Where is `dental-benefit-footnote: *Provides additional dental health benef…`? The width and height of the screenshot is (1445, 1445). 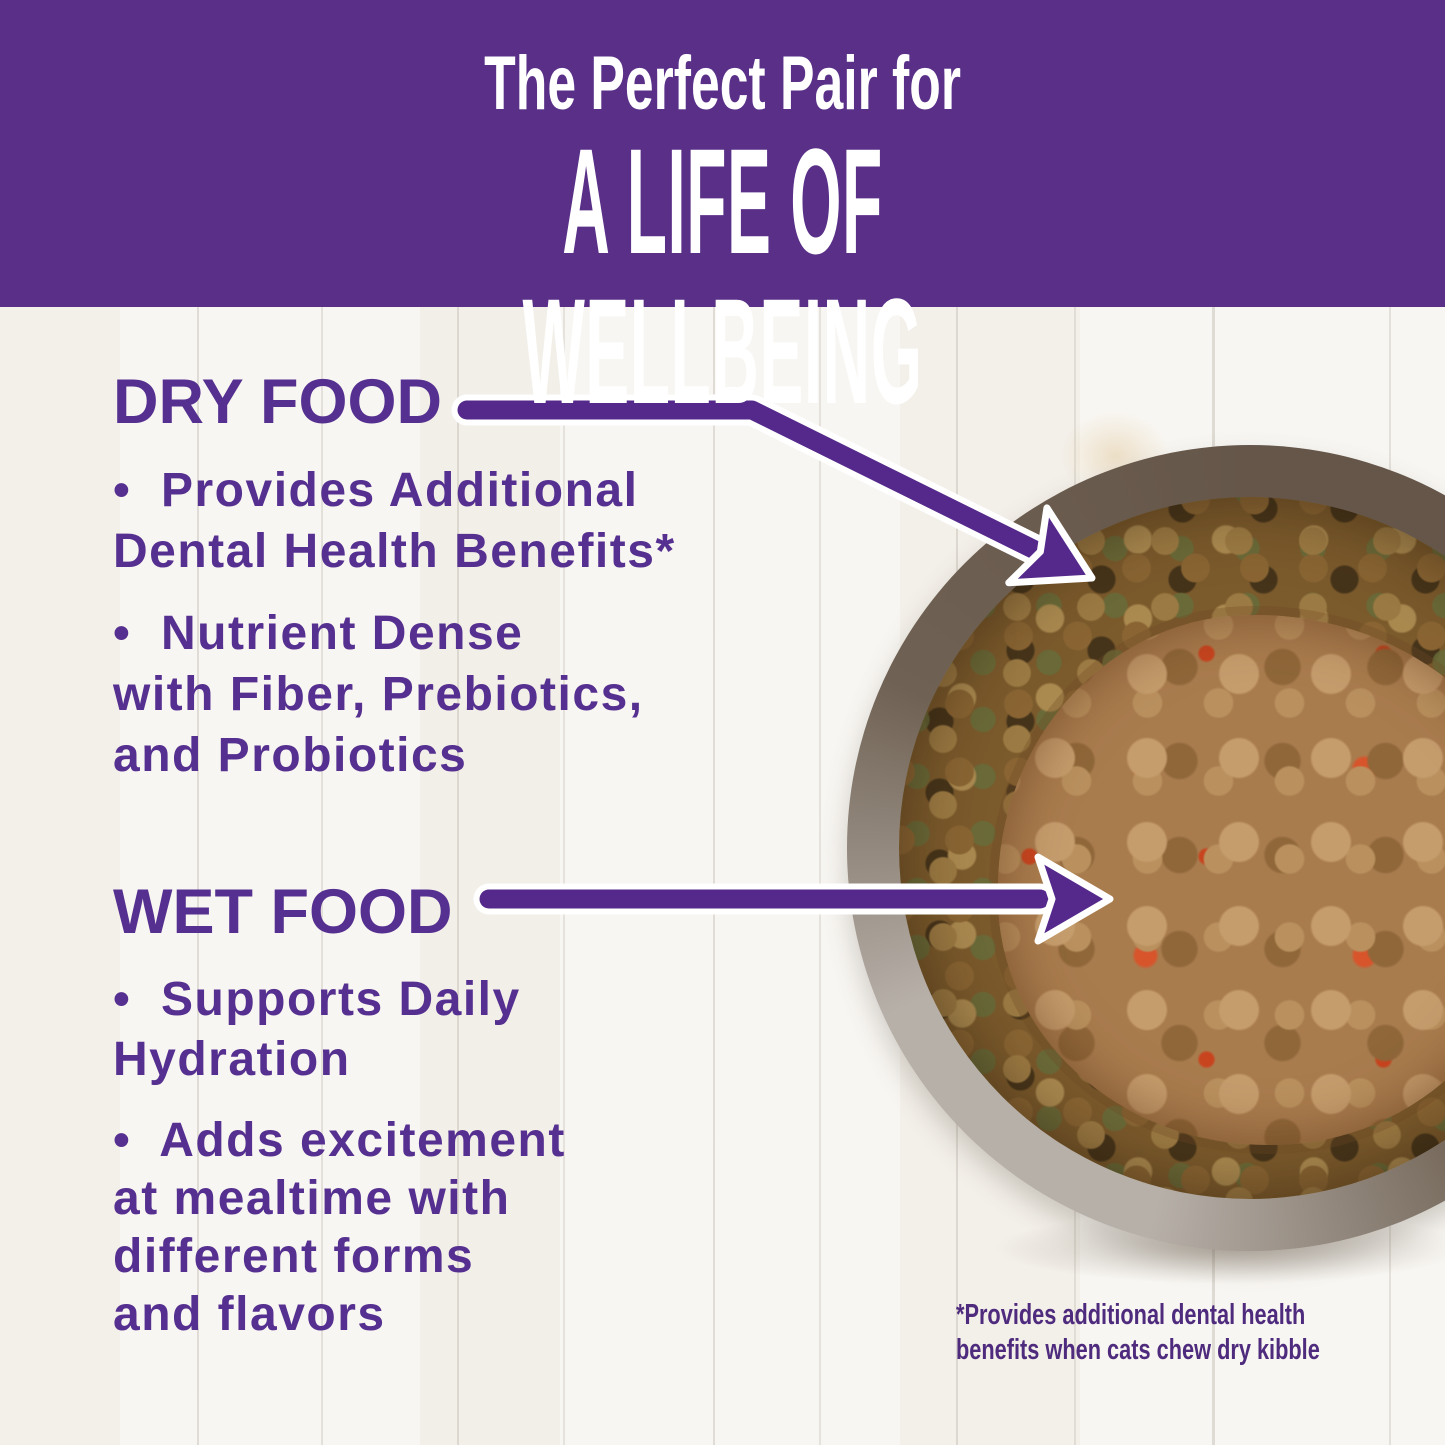 dental-benefit-footnote: *Provides additional dental health benef… is located at coordinates (1138, 1332).